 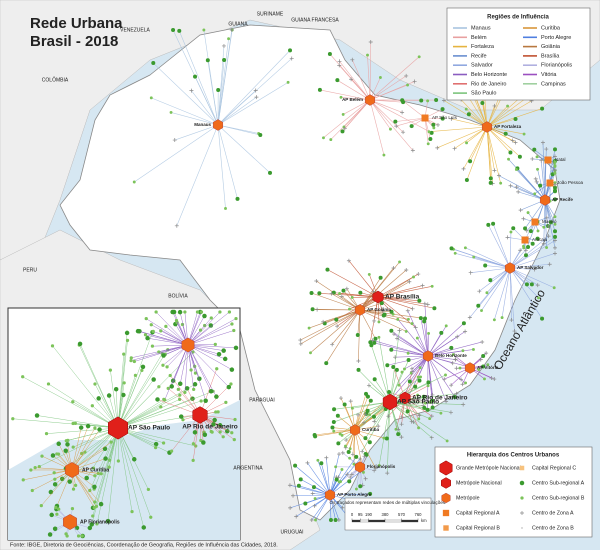 I want to click on city-label: Maceió, so click(x=549, y=221).